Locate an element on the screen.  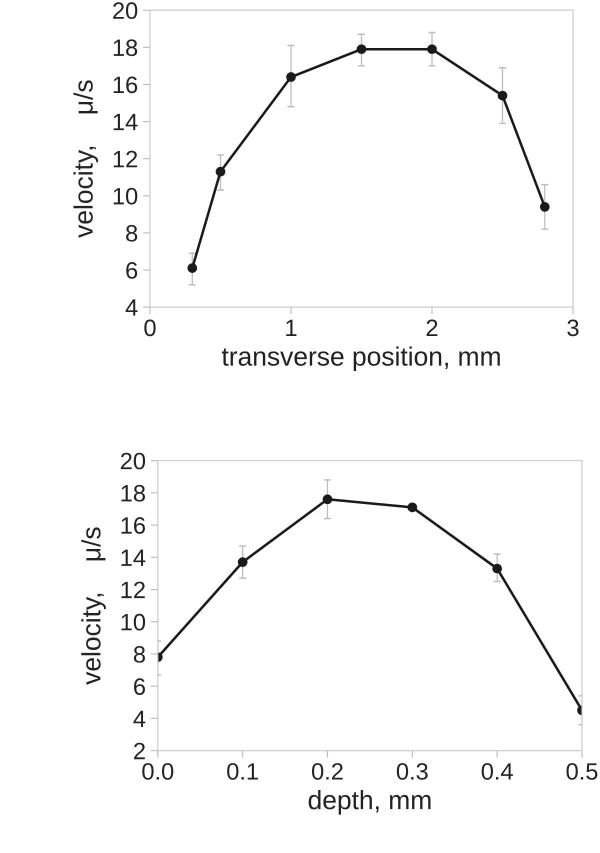
x-tick-label: 1 is located at coordinates (291, 328).